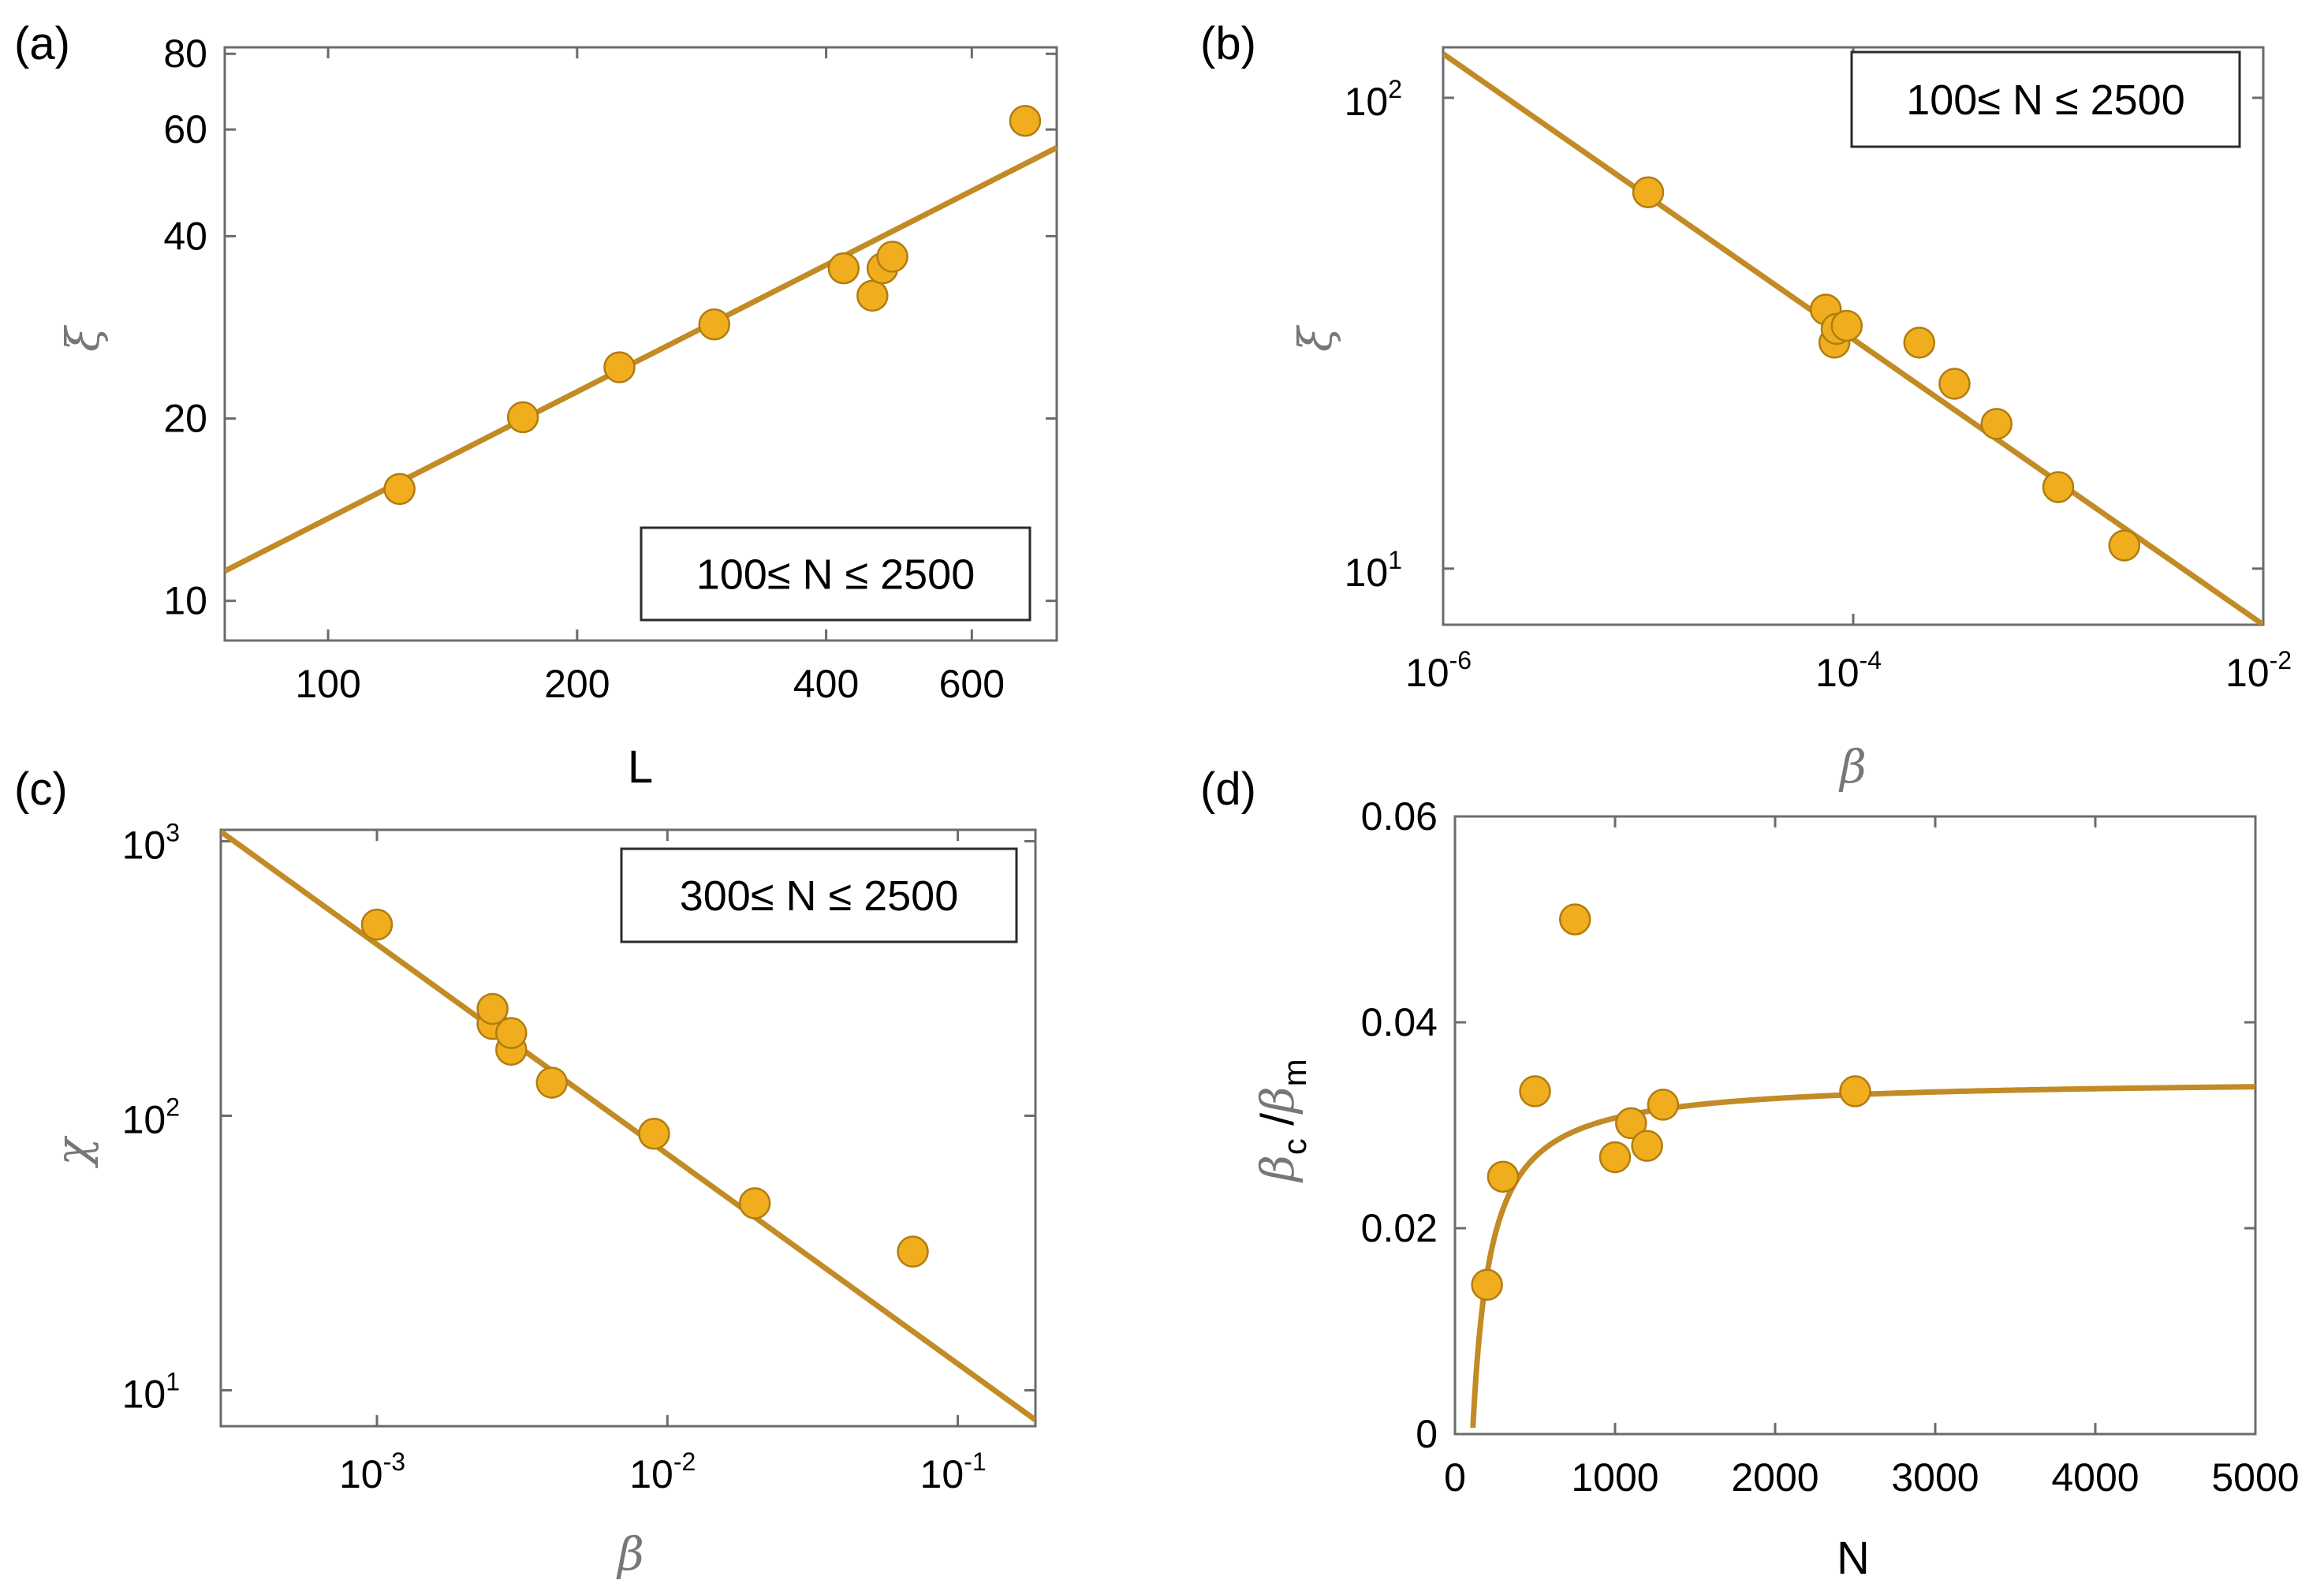  What do you see at coordinates (327, 684) in the screenshot?
I see `x-tick-label: 100` at bounding box center [327, 684].